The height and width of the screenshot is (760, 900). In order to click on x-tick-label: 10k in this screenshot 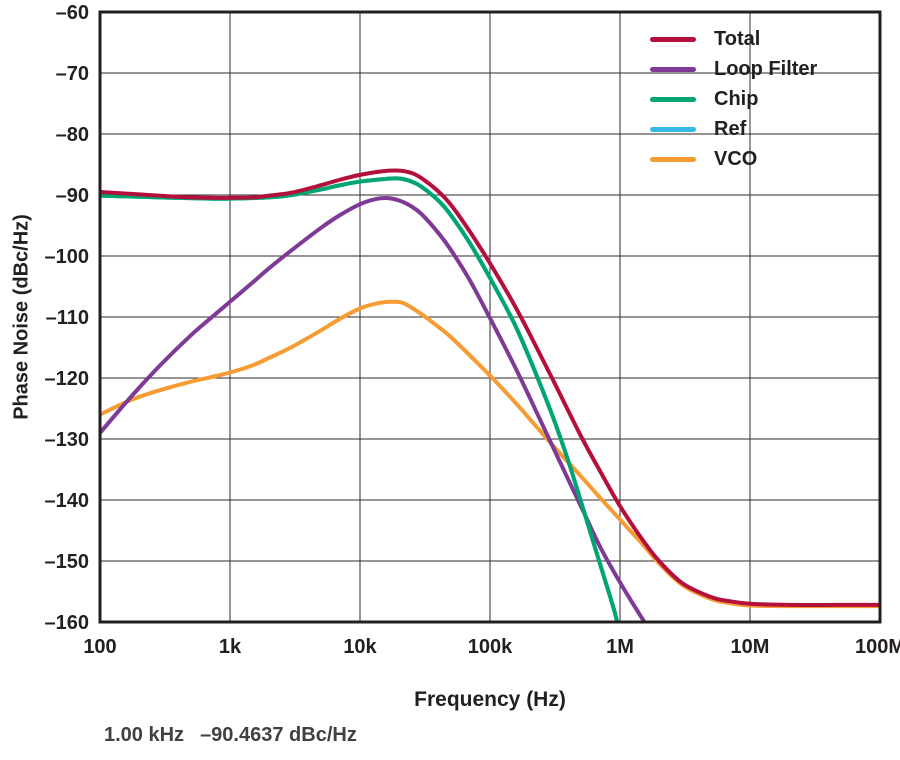, I will do `click(360, 647)`.